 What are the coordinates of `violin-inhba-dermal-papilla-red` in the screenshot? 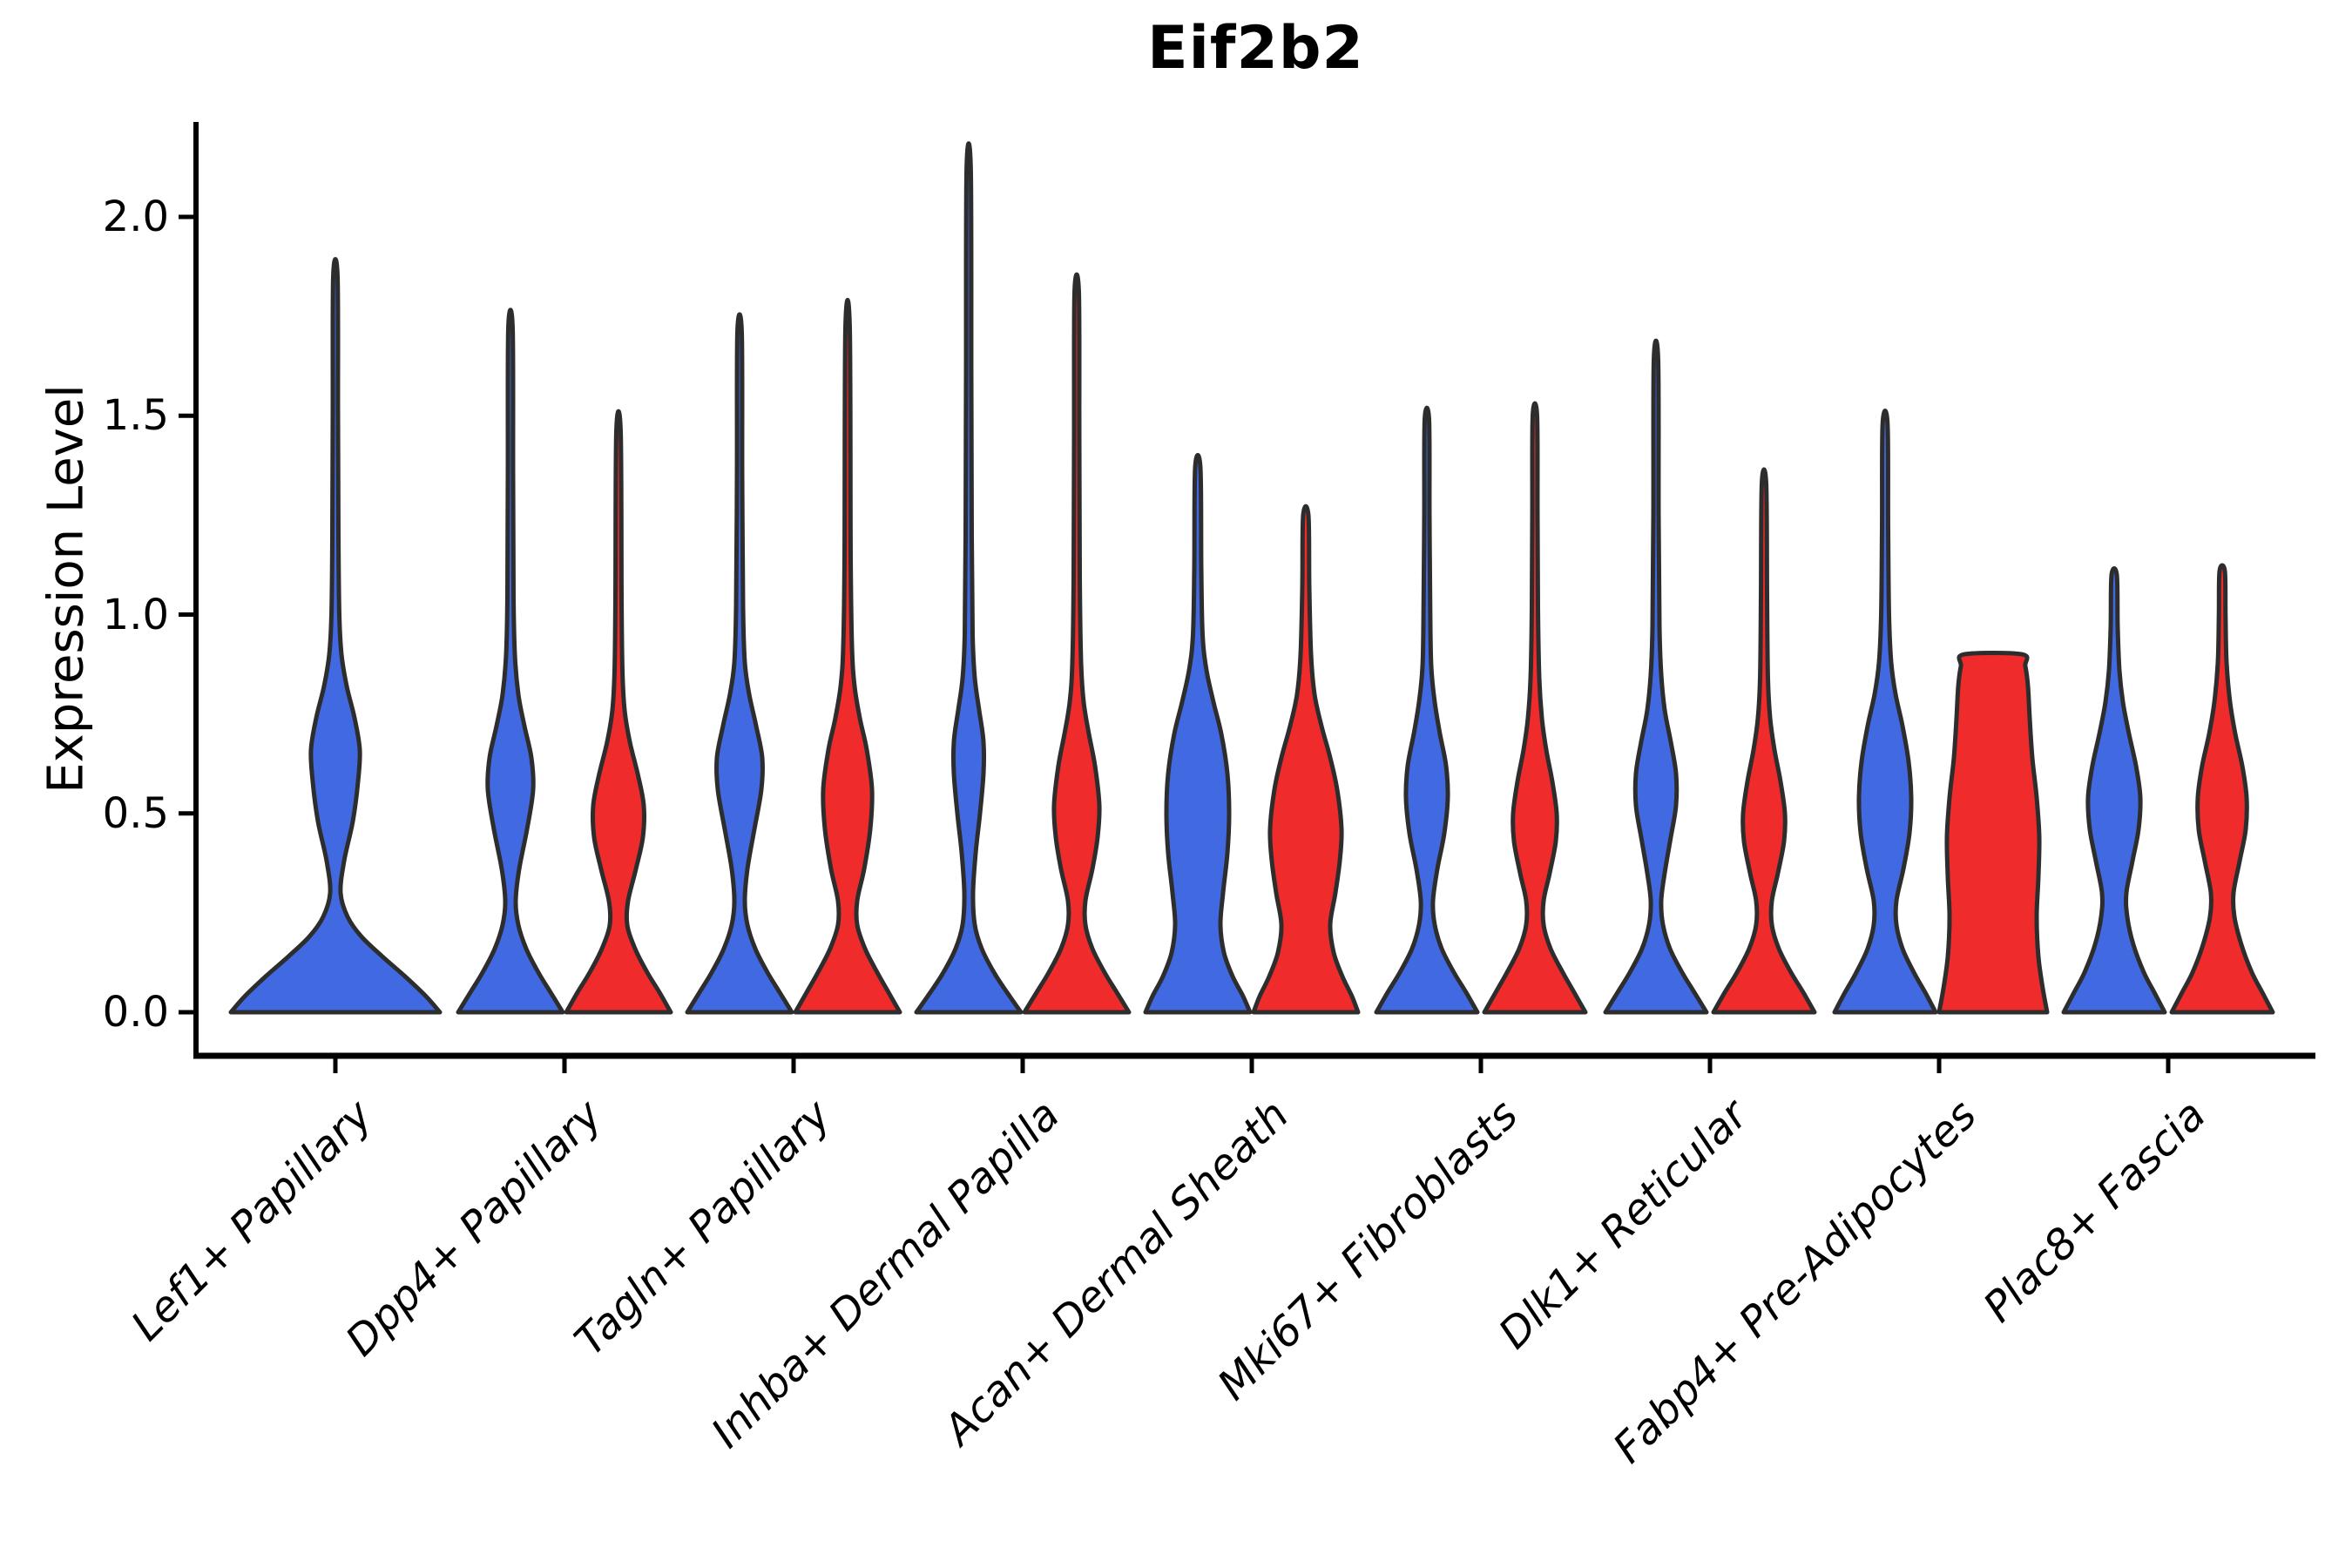 It's located at (1077, 643).